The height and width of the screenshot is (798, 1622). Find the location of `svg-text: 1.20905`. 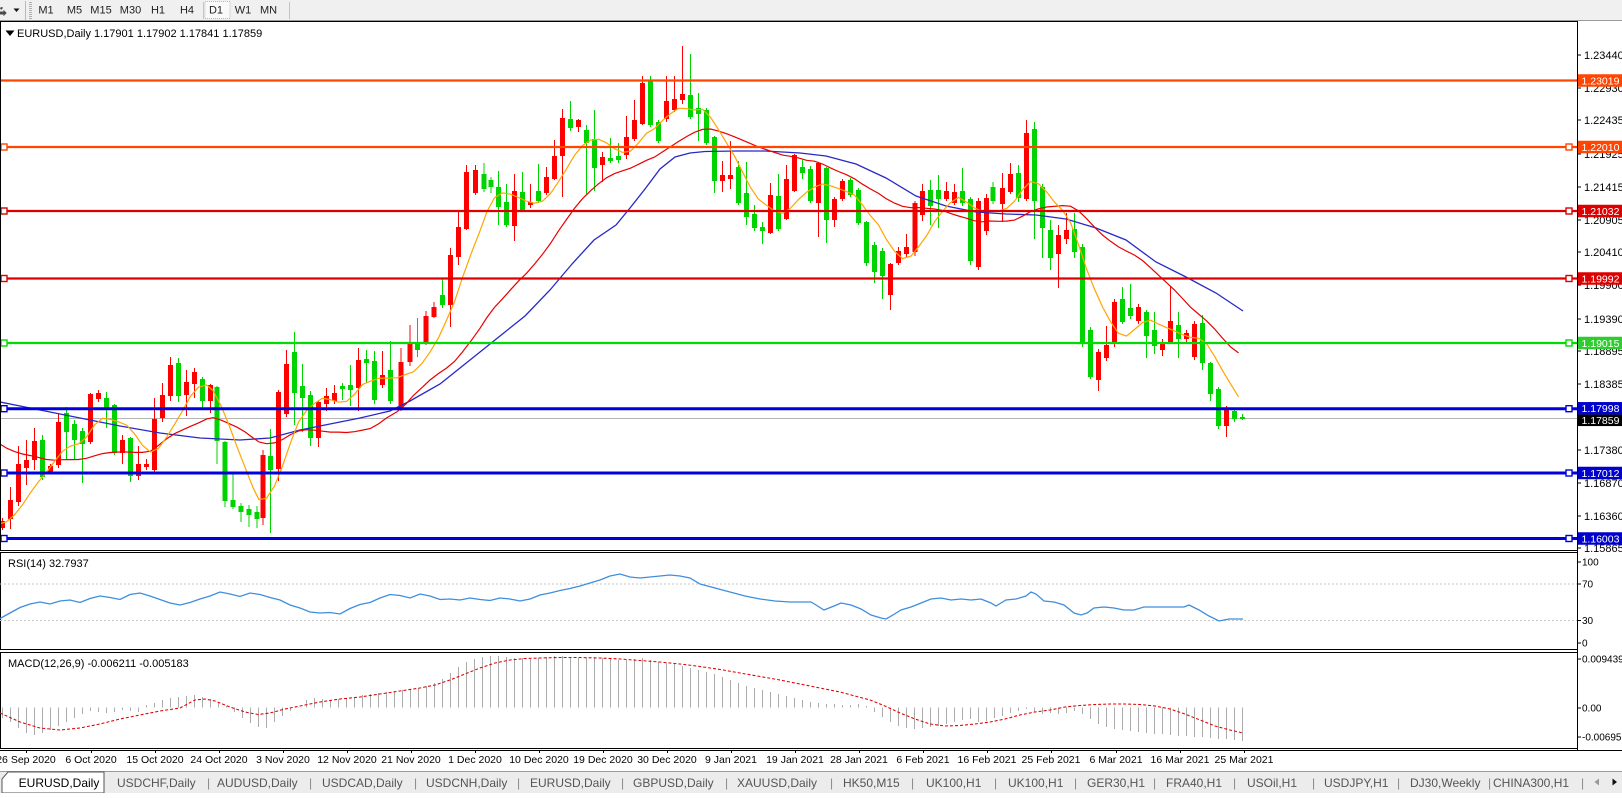

svg-text: 1.20905 is located at coordinates (1603, 221).